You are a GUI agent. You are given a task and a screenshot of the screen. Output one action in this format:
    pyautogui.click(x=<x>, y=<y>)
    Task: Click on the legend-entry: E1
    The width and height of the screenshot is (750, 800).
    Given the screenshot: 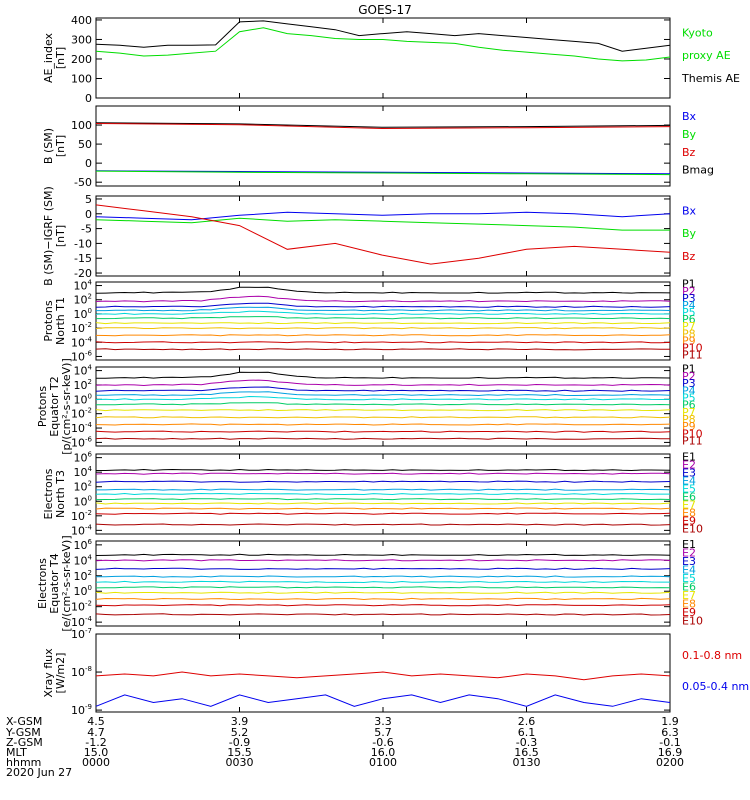 What is the action you would take?
    pyautogui.click(x=689, y=456)
    